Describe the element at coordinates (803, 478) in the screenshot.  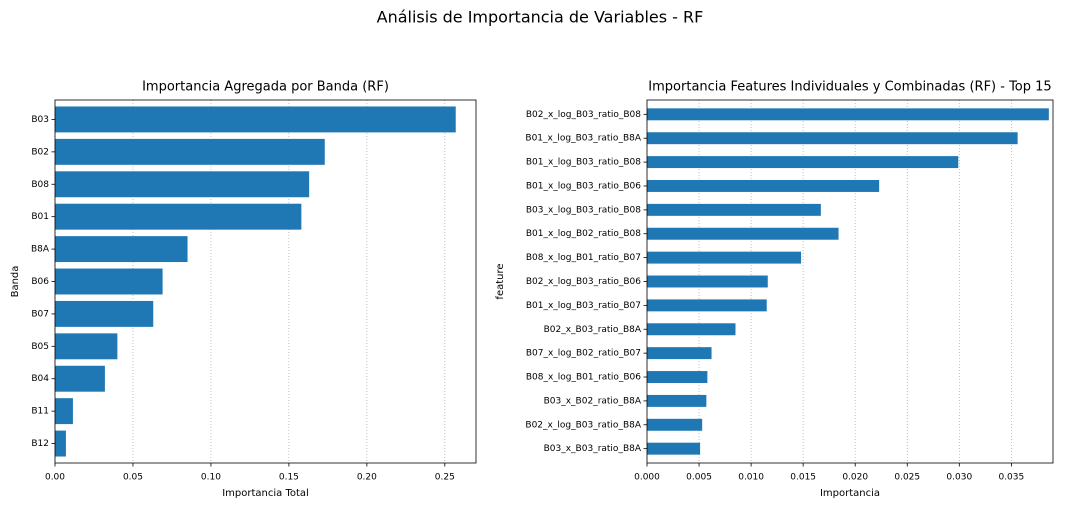
I see `x-tick-label: 0.015` at that location.